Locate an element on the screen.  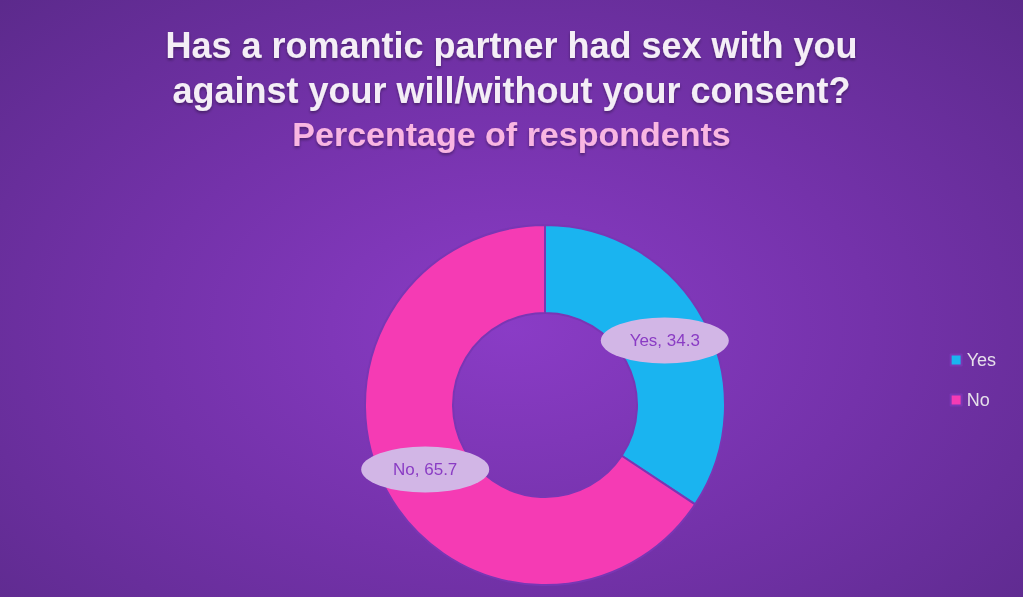
data-label: Yes, 34.3 is located at coordinates (664, 341).